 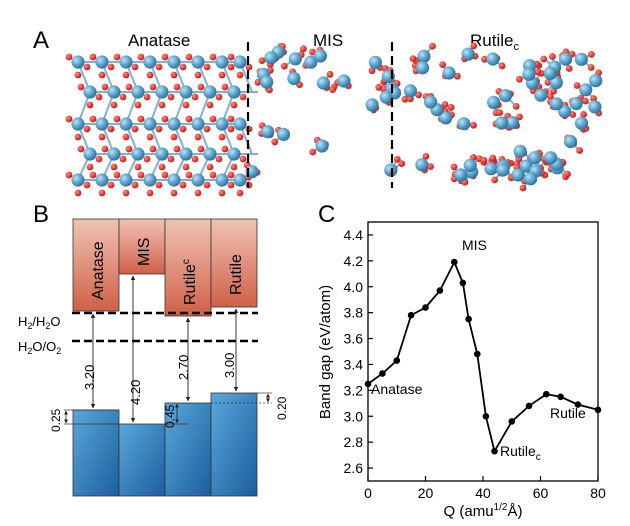 What do you see at coordinates (474, 245) in the screenshot?
I see `annotation-mis: MIS` at bounding box center [474, 245].